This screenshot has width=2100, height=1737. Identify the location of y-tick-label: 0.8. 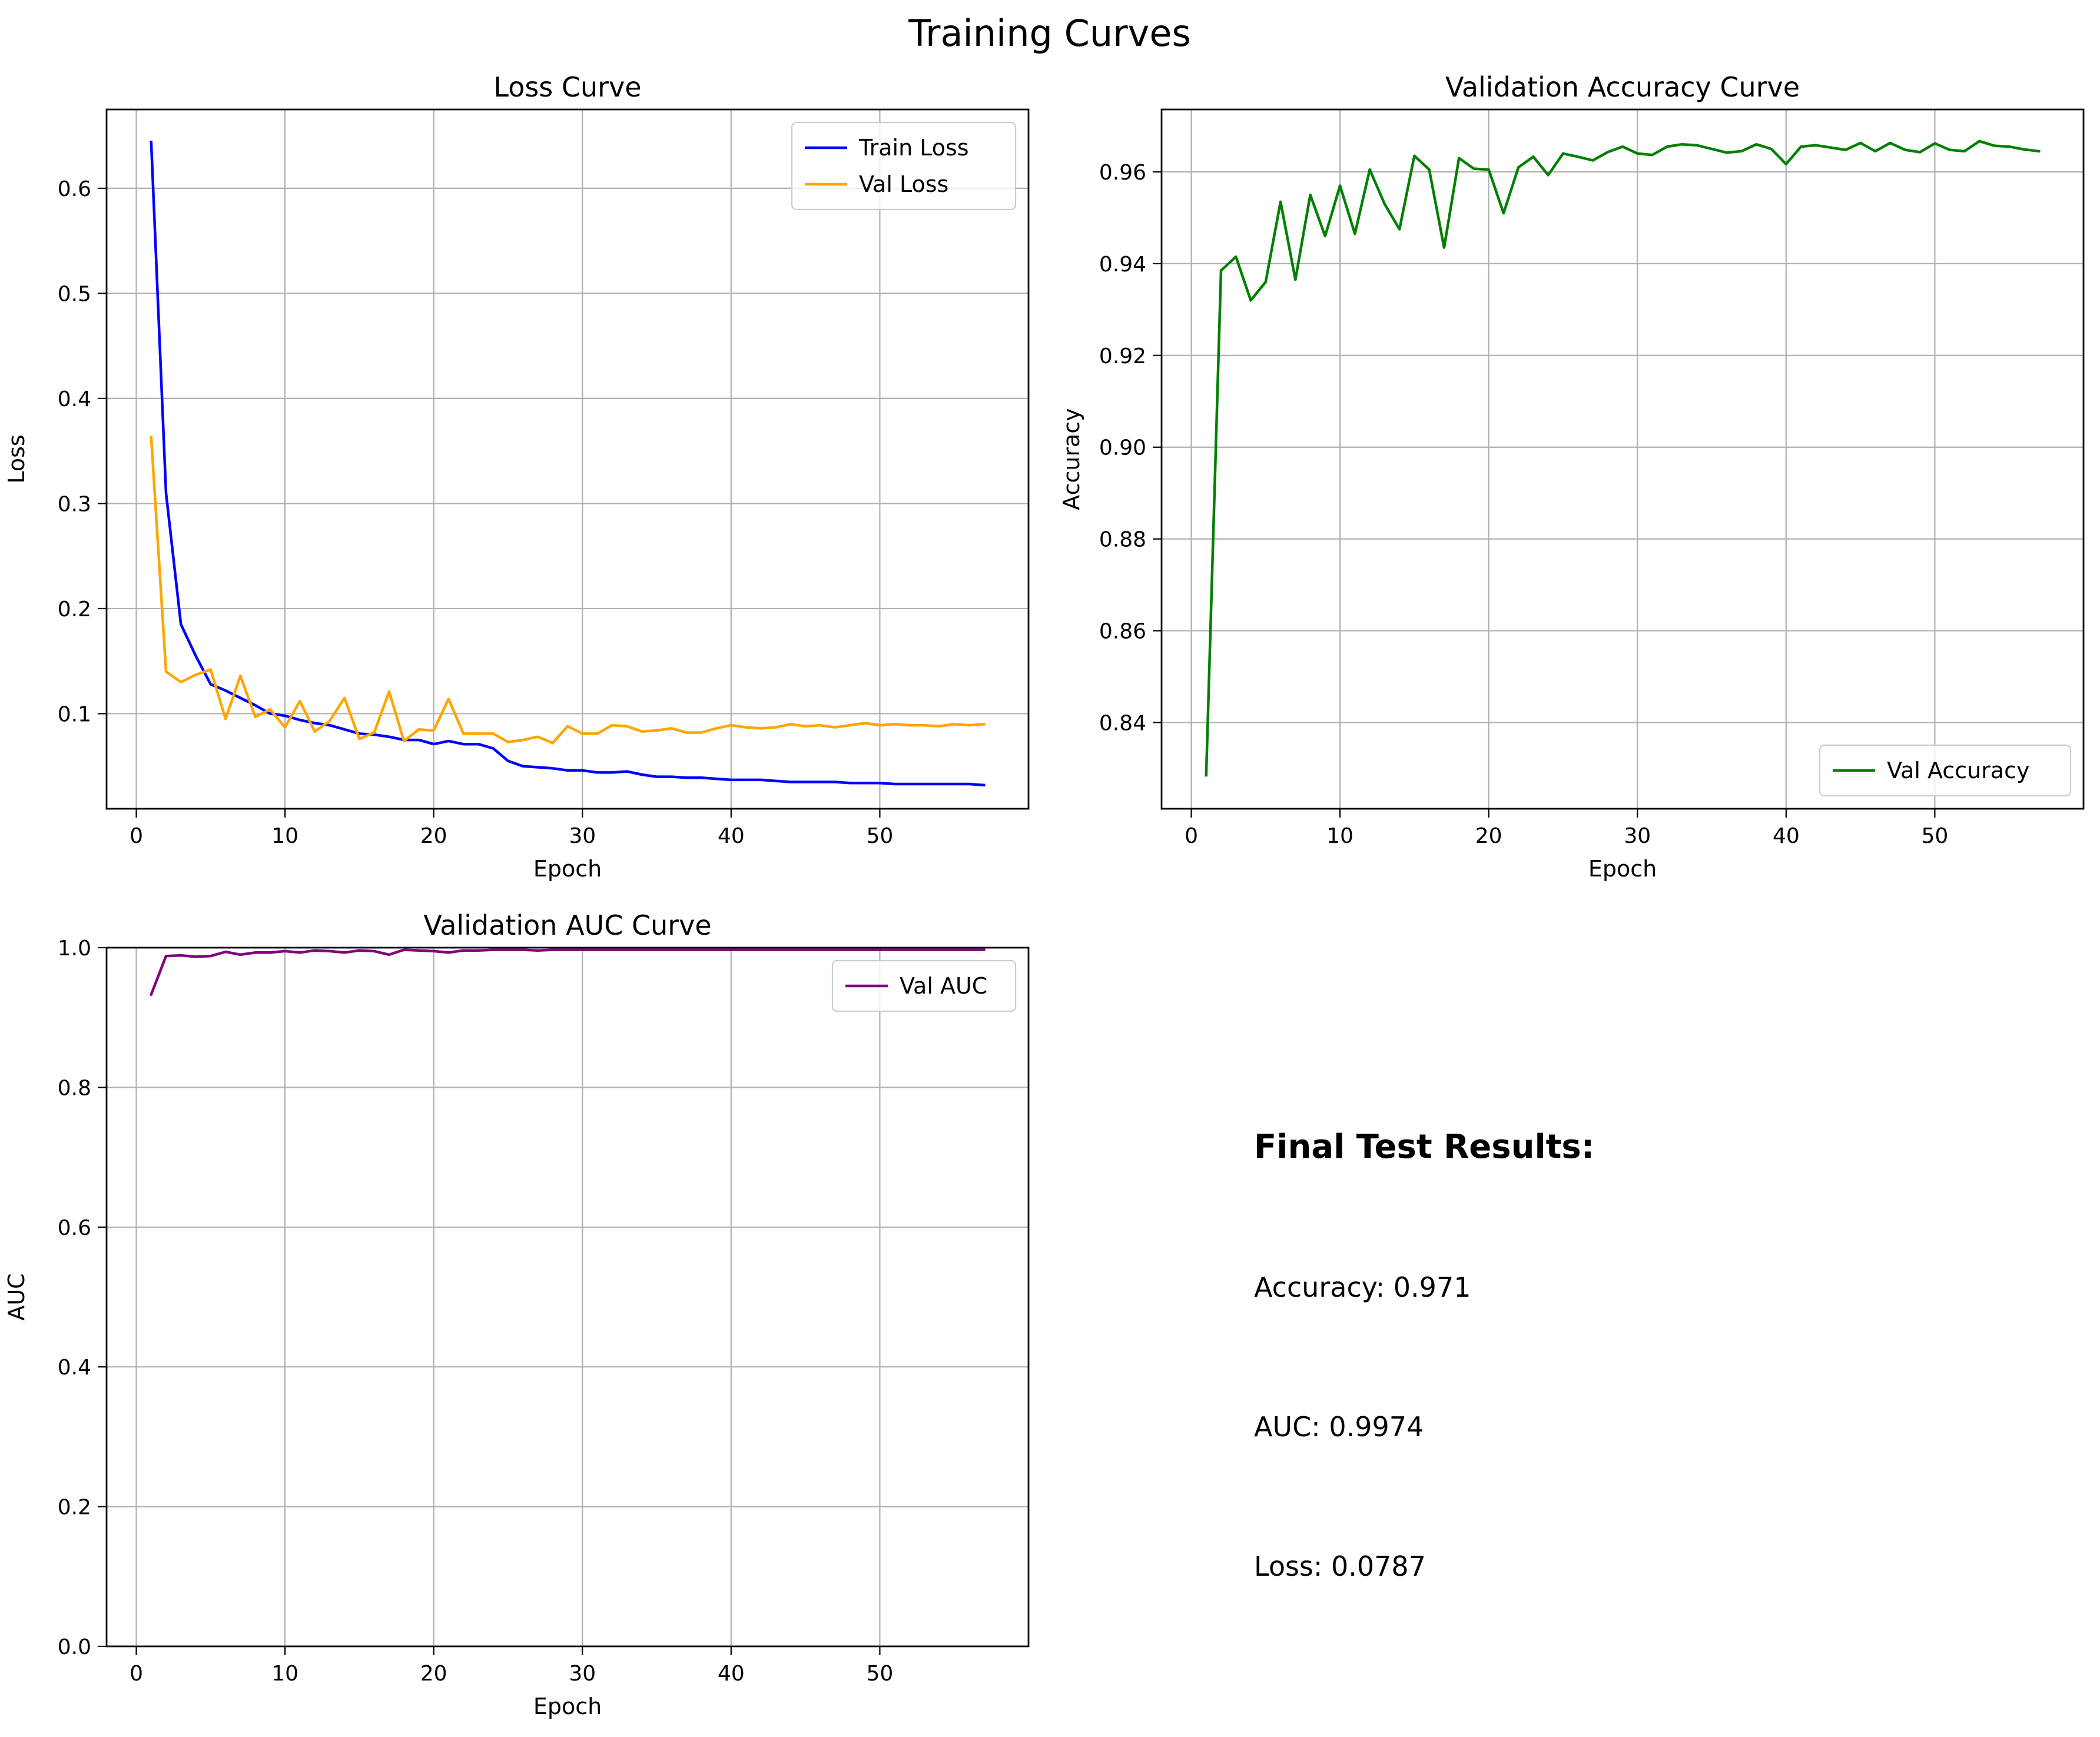
(74, 1088).